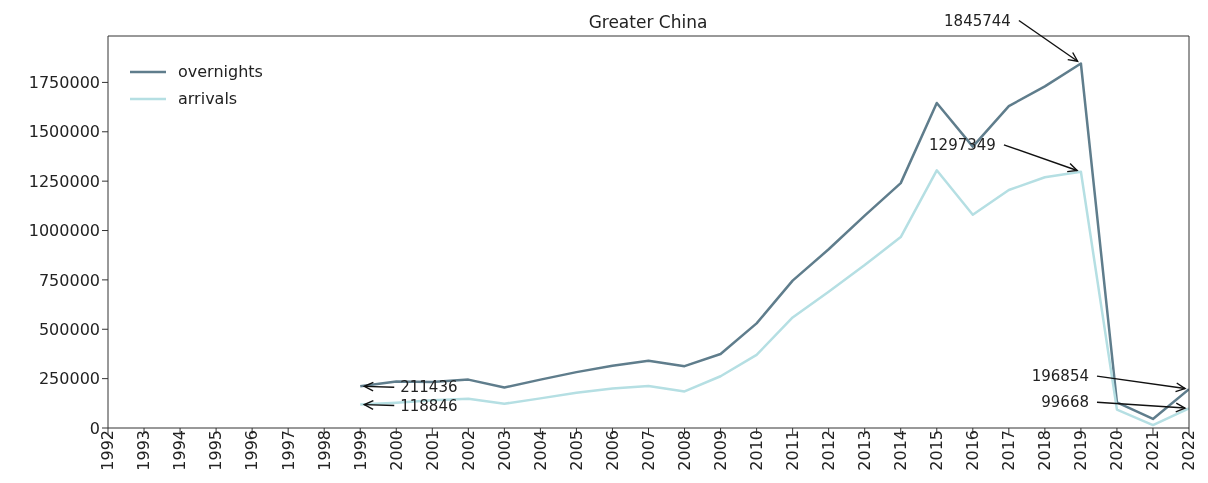  What do you see at coordinates (1153, 450) in the screenshot?
I see `x-tick-label: 2021` at bounding box center [1153, 450].